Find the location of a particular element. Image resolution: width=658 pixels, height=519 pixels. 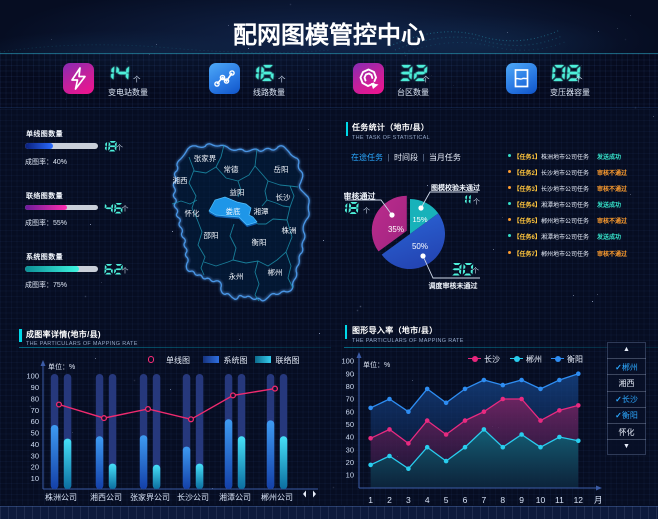

svg-text: 12 is located at coordinates (579, 500).